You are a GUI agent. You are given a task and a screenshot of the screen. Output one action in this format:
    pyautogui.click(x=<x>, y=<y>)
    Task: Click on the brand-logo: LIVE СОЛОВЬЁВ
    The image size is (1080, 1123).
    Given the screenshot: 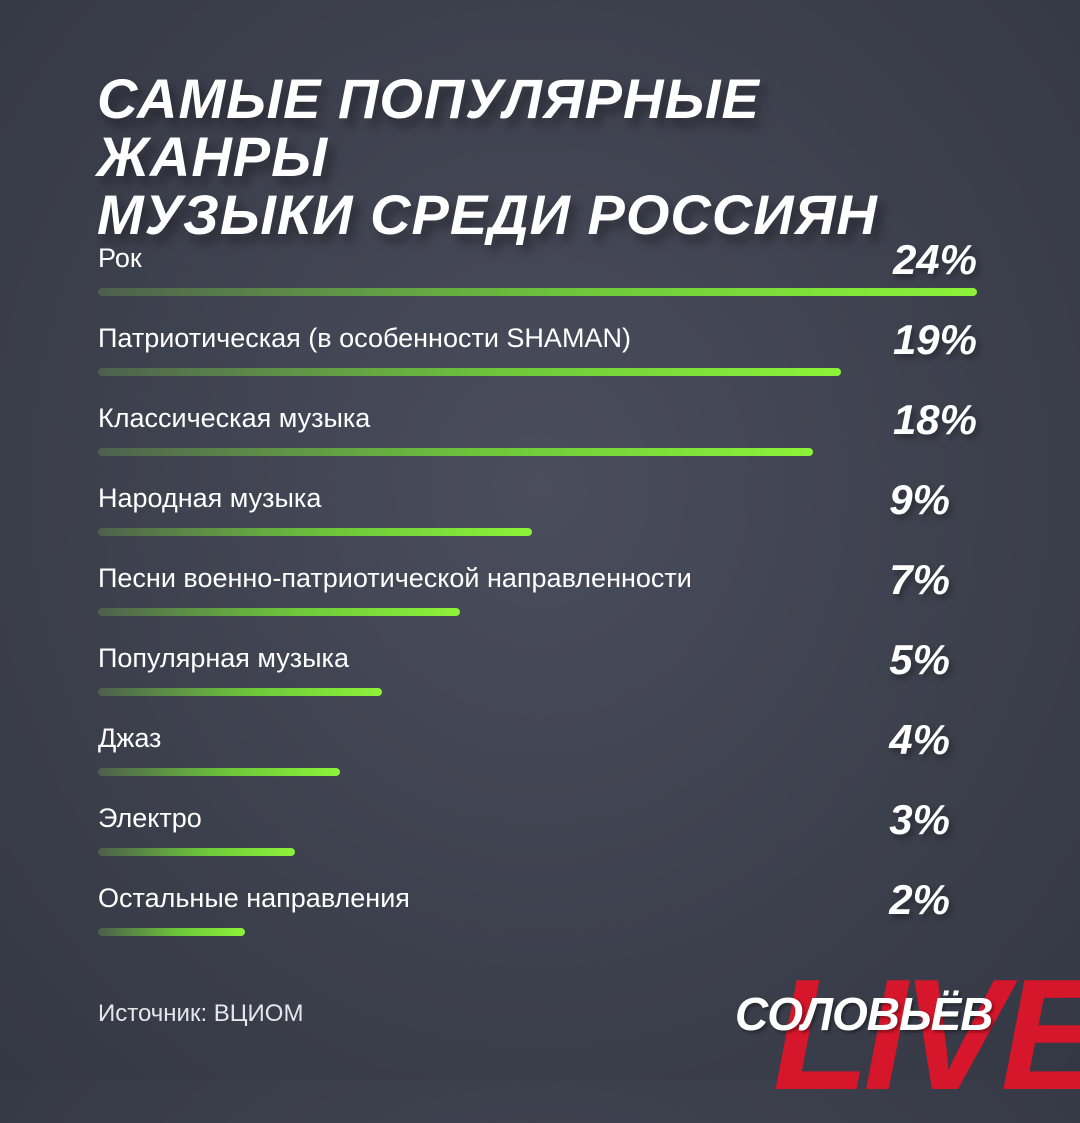 What is the action you would take?
    pyautogui.click(x=907, y=1035)
    